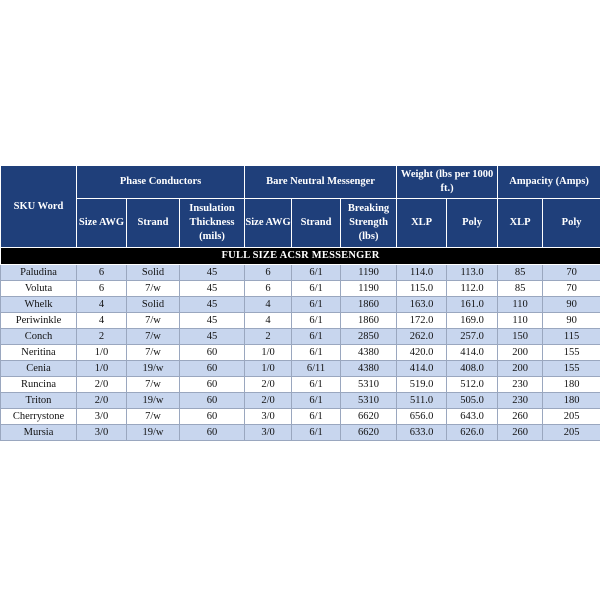 The height and width of the screenshot is (600, 600). I want to click on cell-weight-xlp: 519.0, so click(422, 384).